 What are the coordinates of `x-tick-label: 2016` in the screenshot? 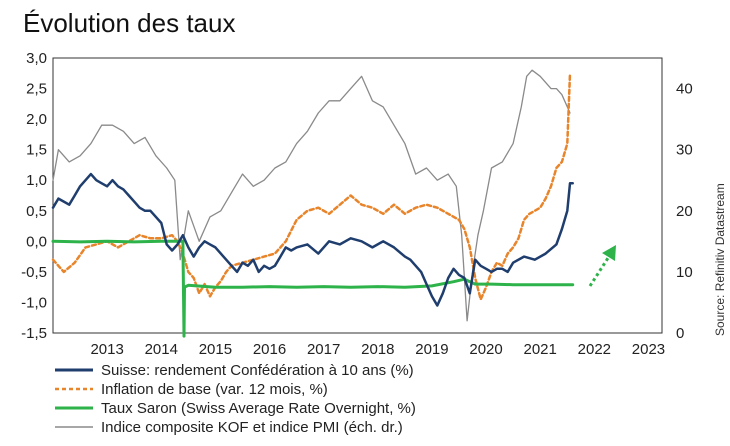 It's located at (269, 349).